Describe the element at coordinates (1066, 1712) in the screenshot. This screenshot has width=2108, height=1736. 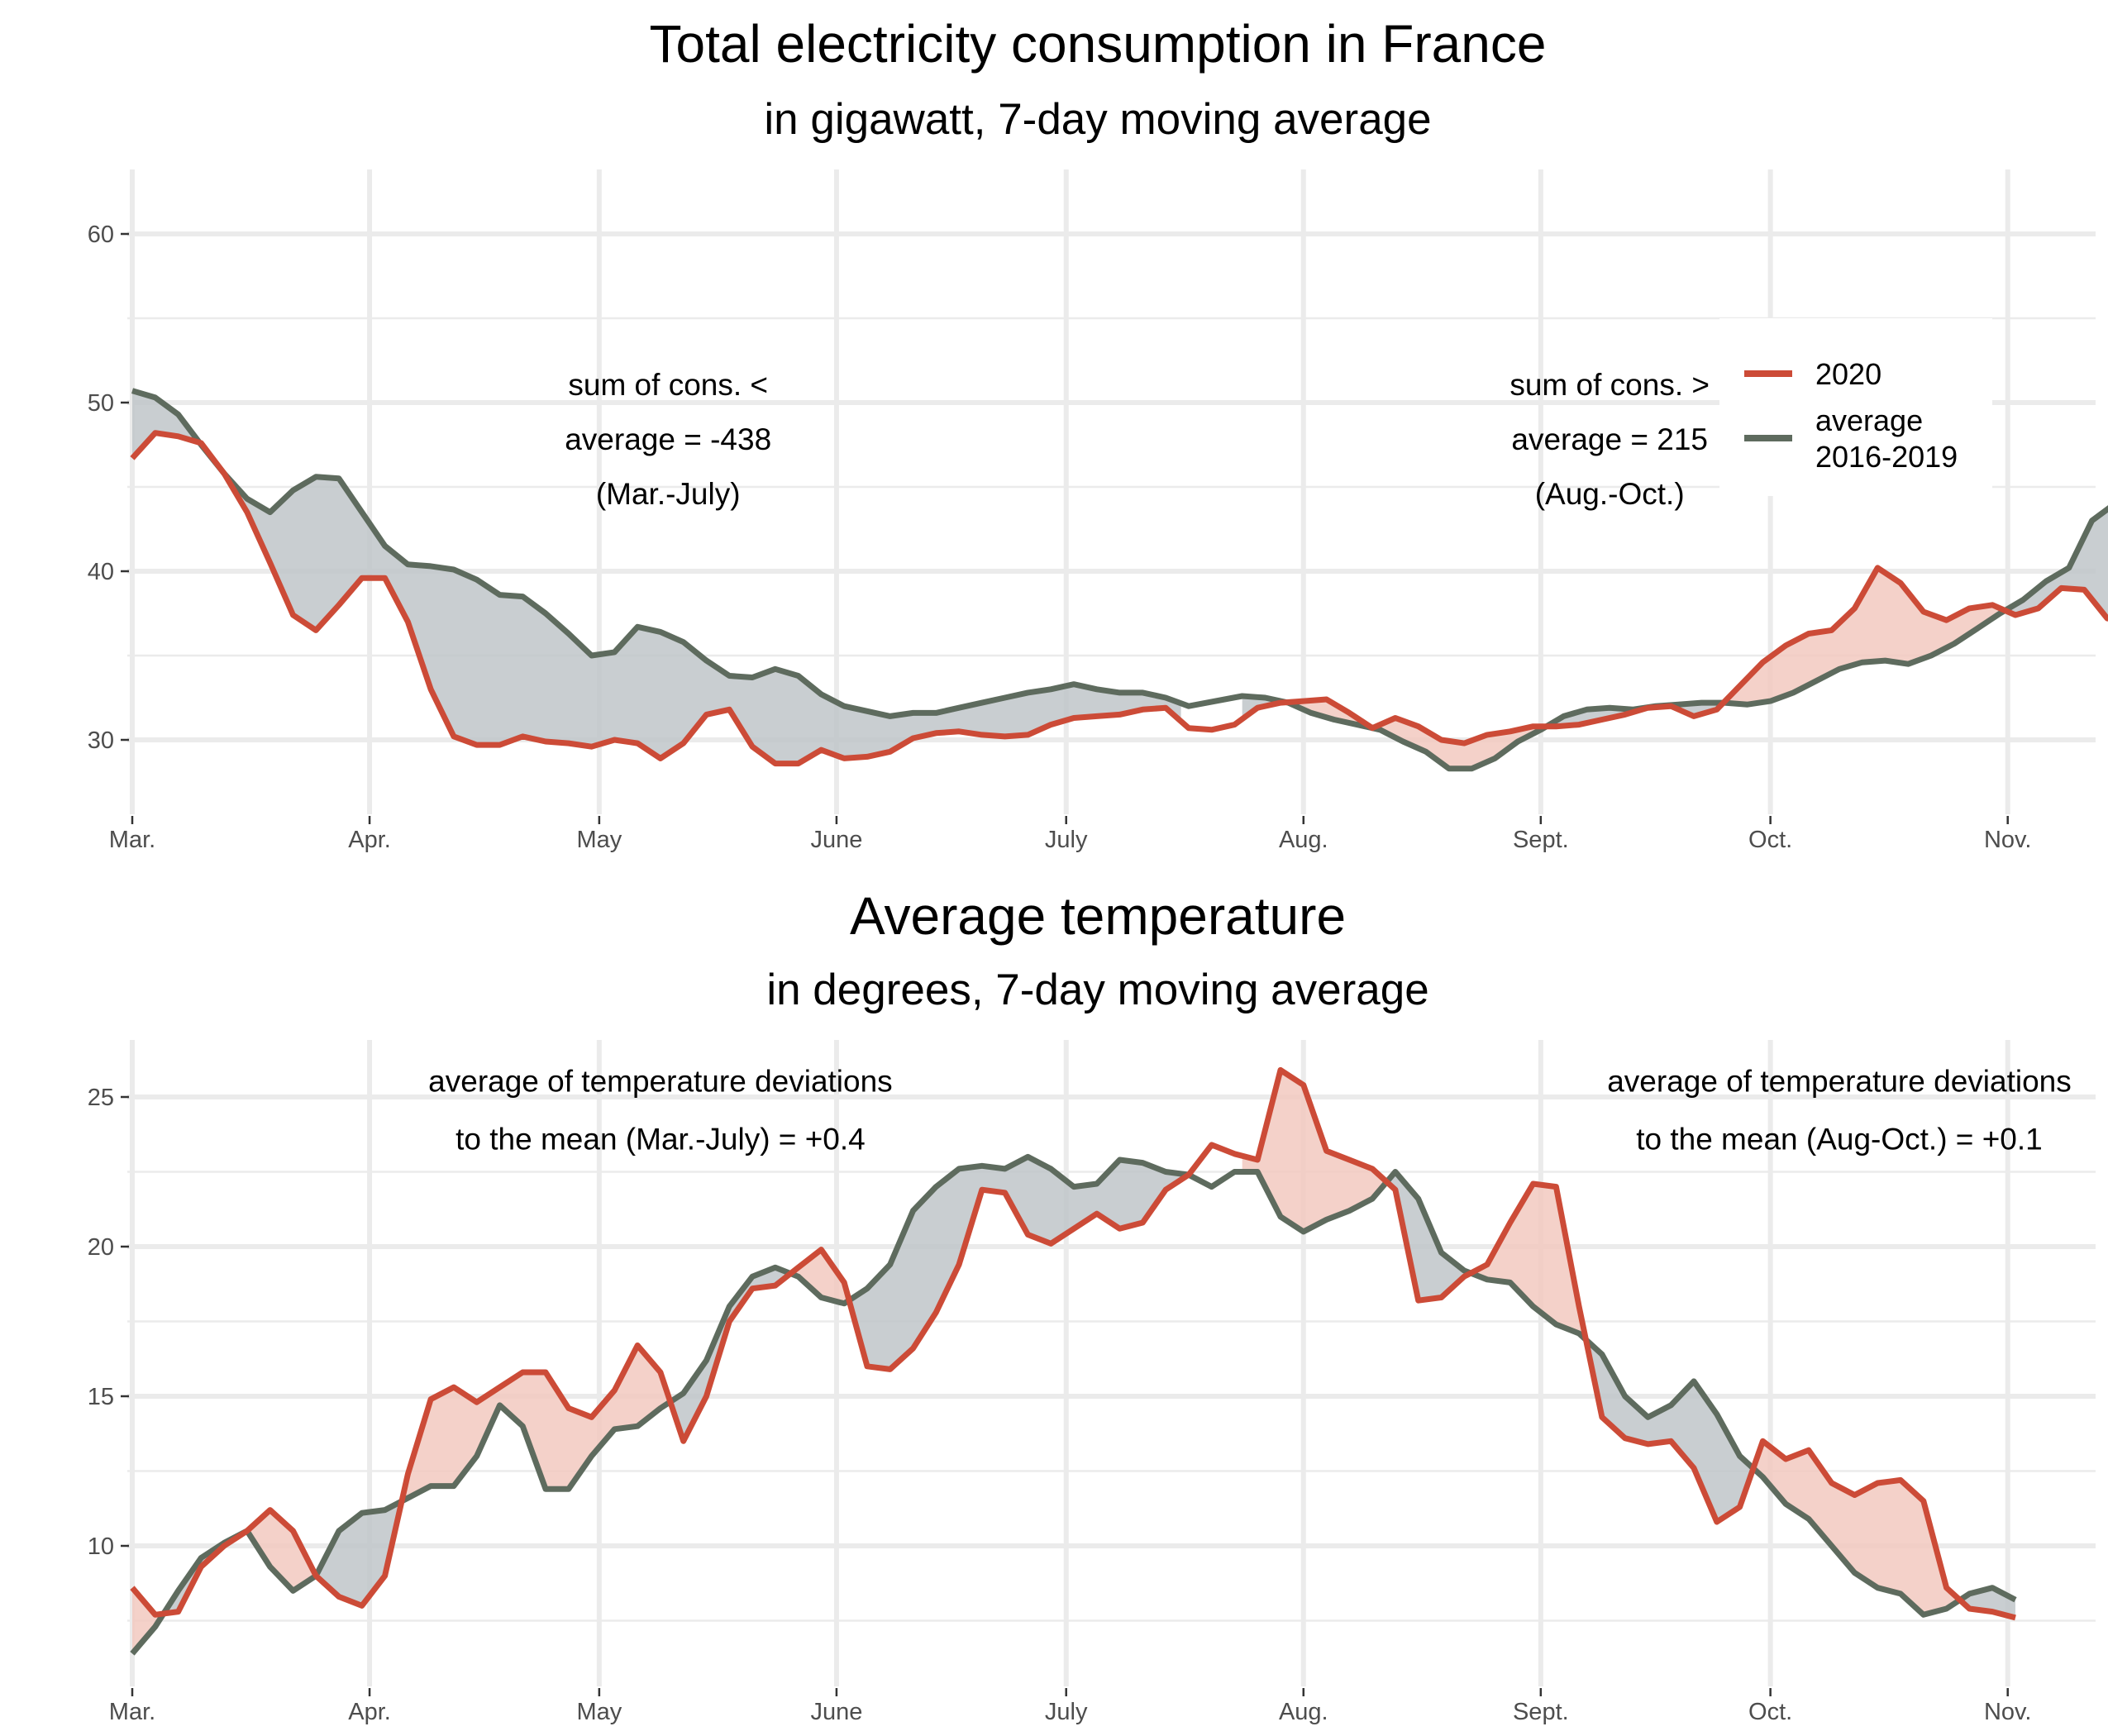
I see `temperature-x-tick-label: July` at that location.